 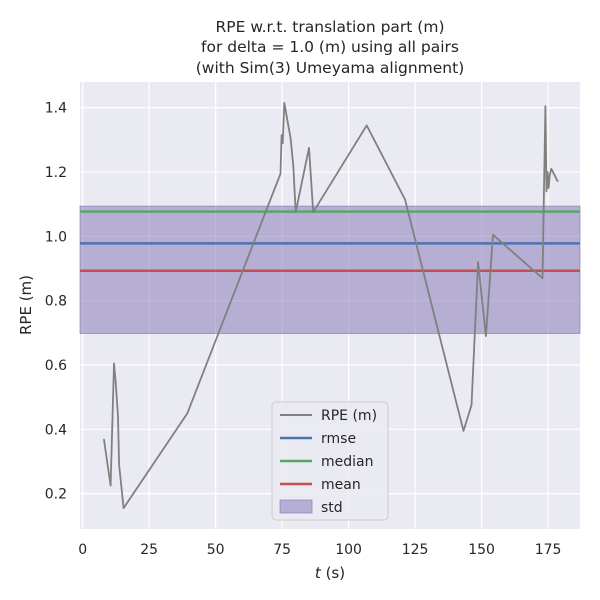 What do you see at coordinates (56, 237) in the screenshot?
I see `y-tick-label: 1.0` at bounding box center [56, 237].